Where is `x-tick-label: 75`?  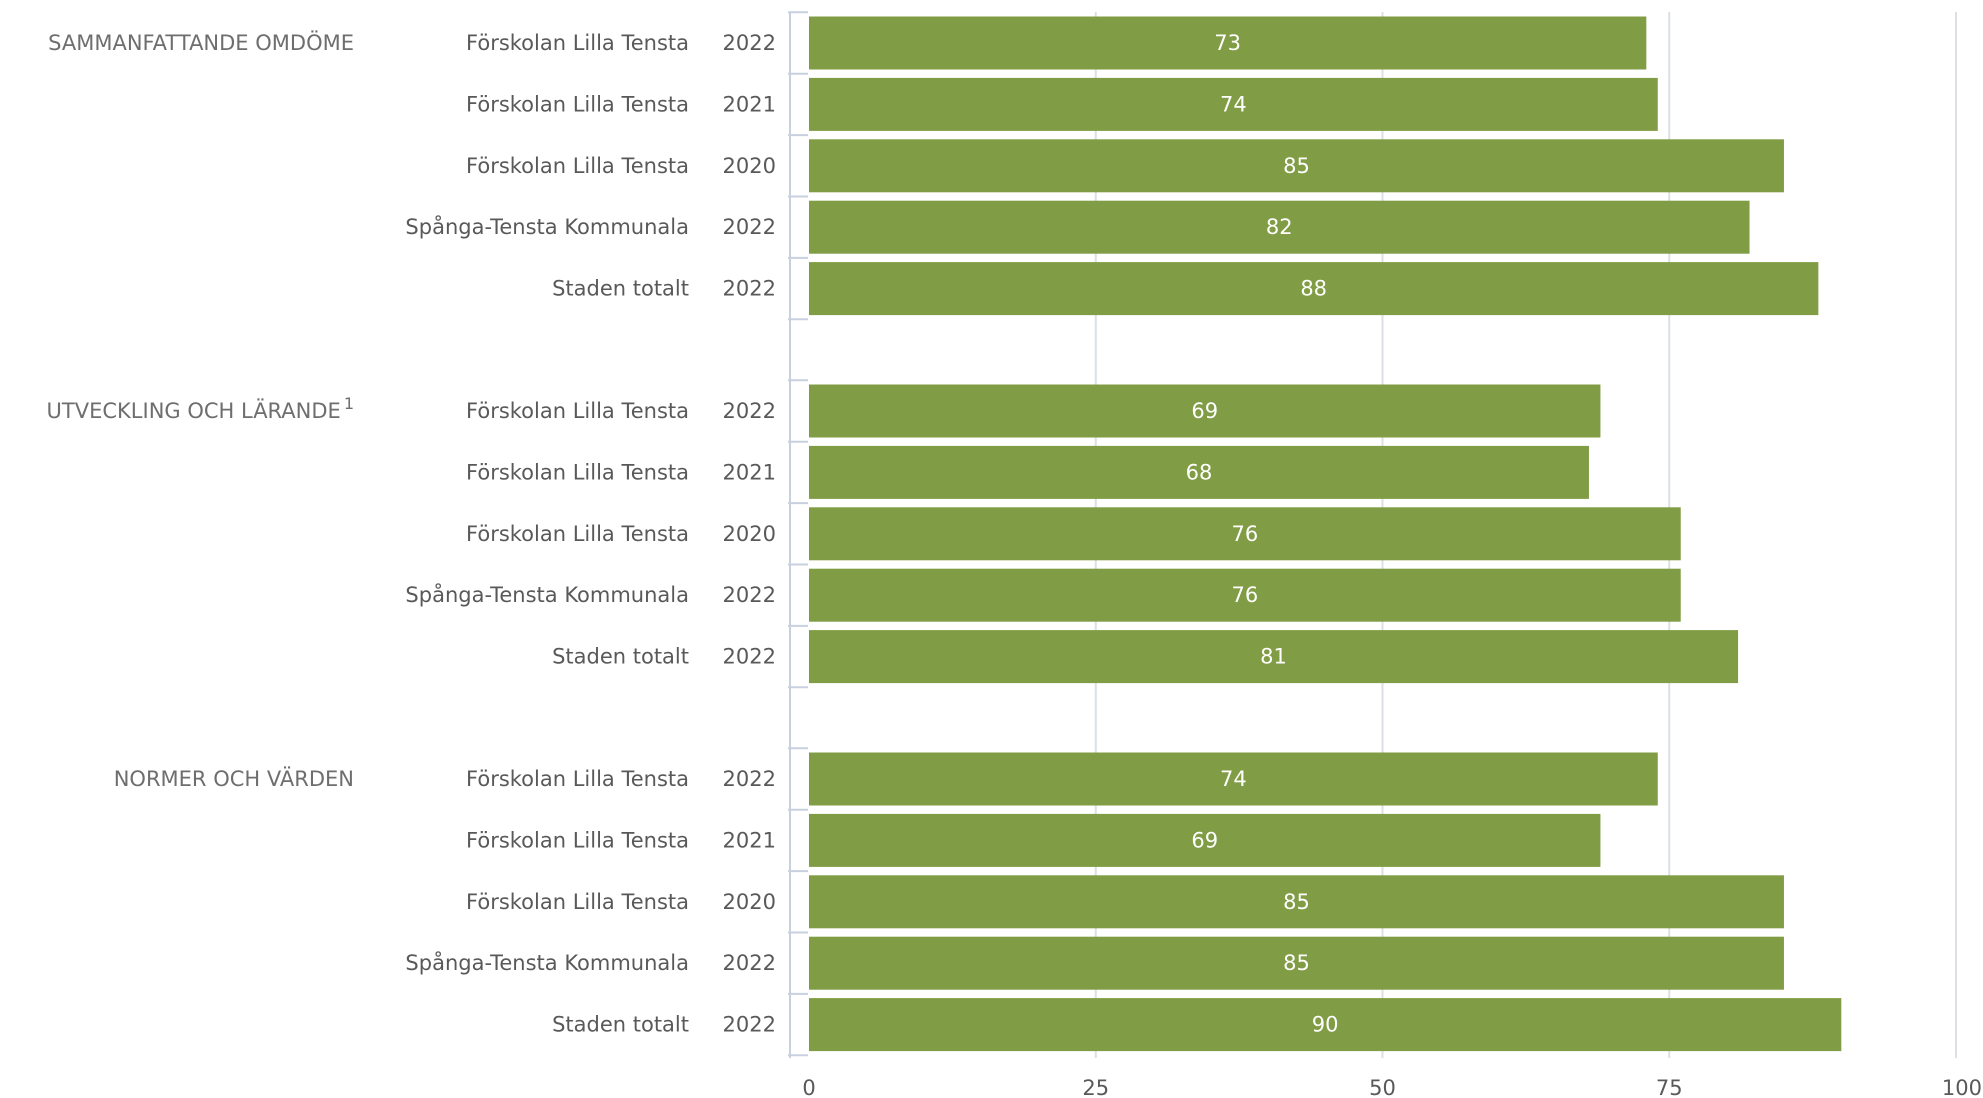
x-tick-label: 75 is located at coordinates (1669, 1087).